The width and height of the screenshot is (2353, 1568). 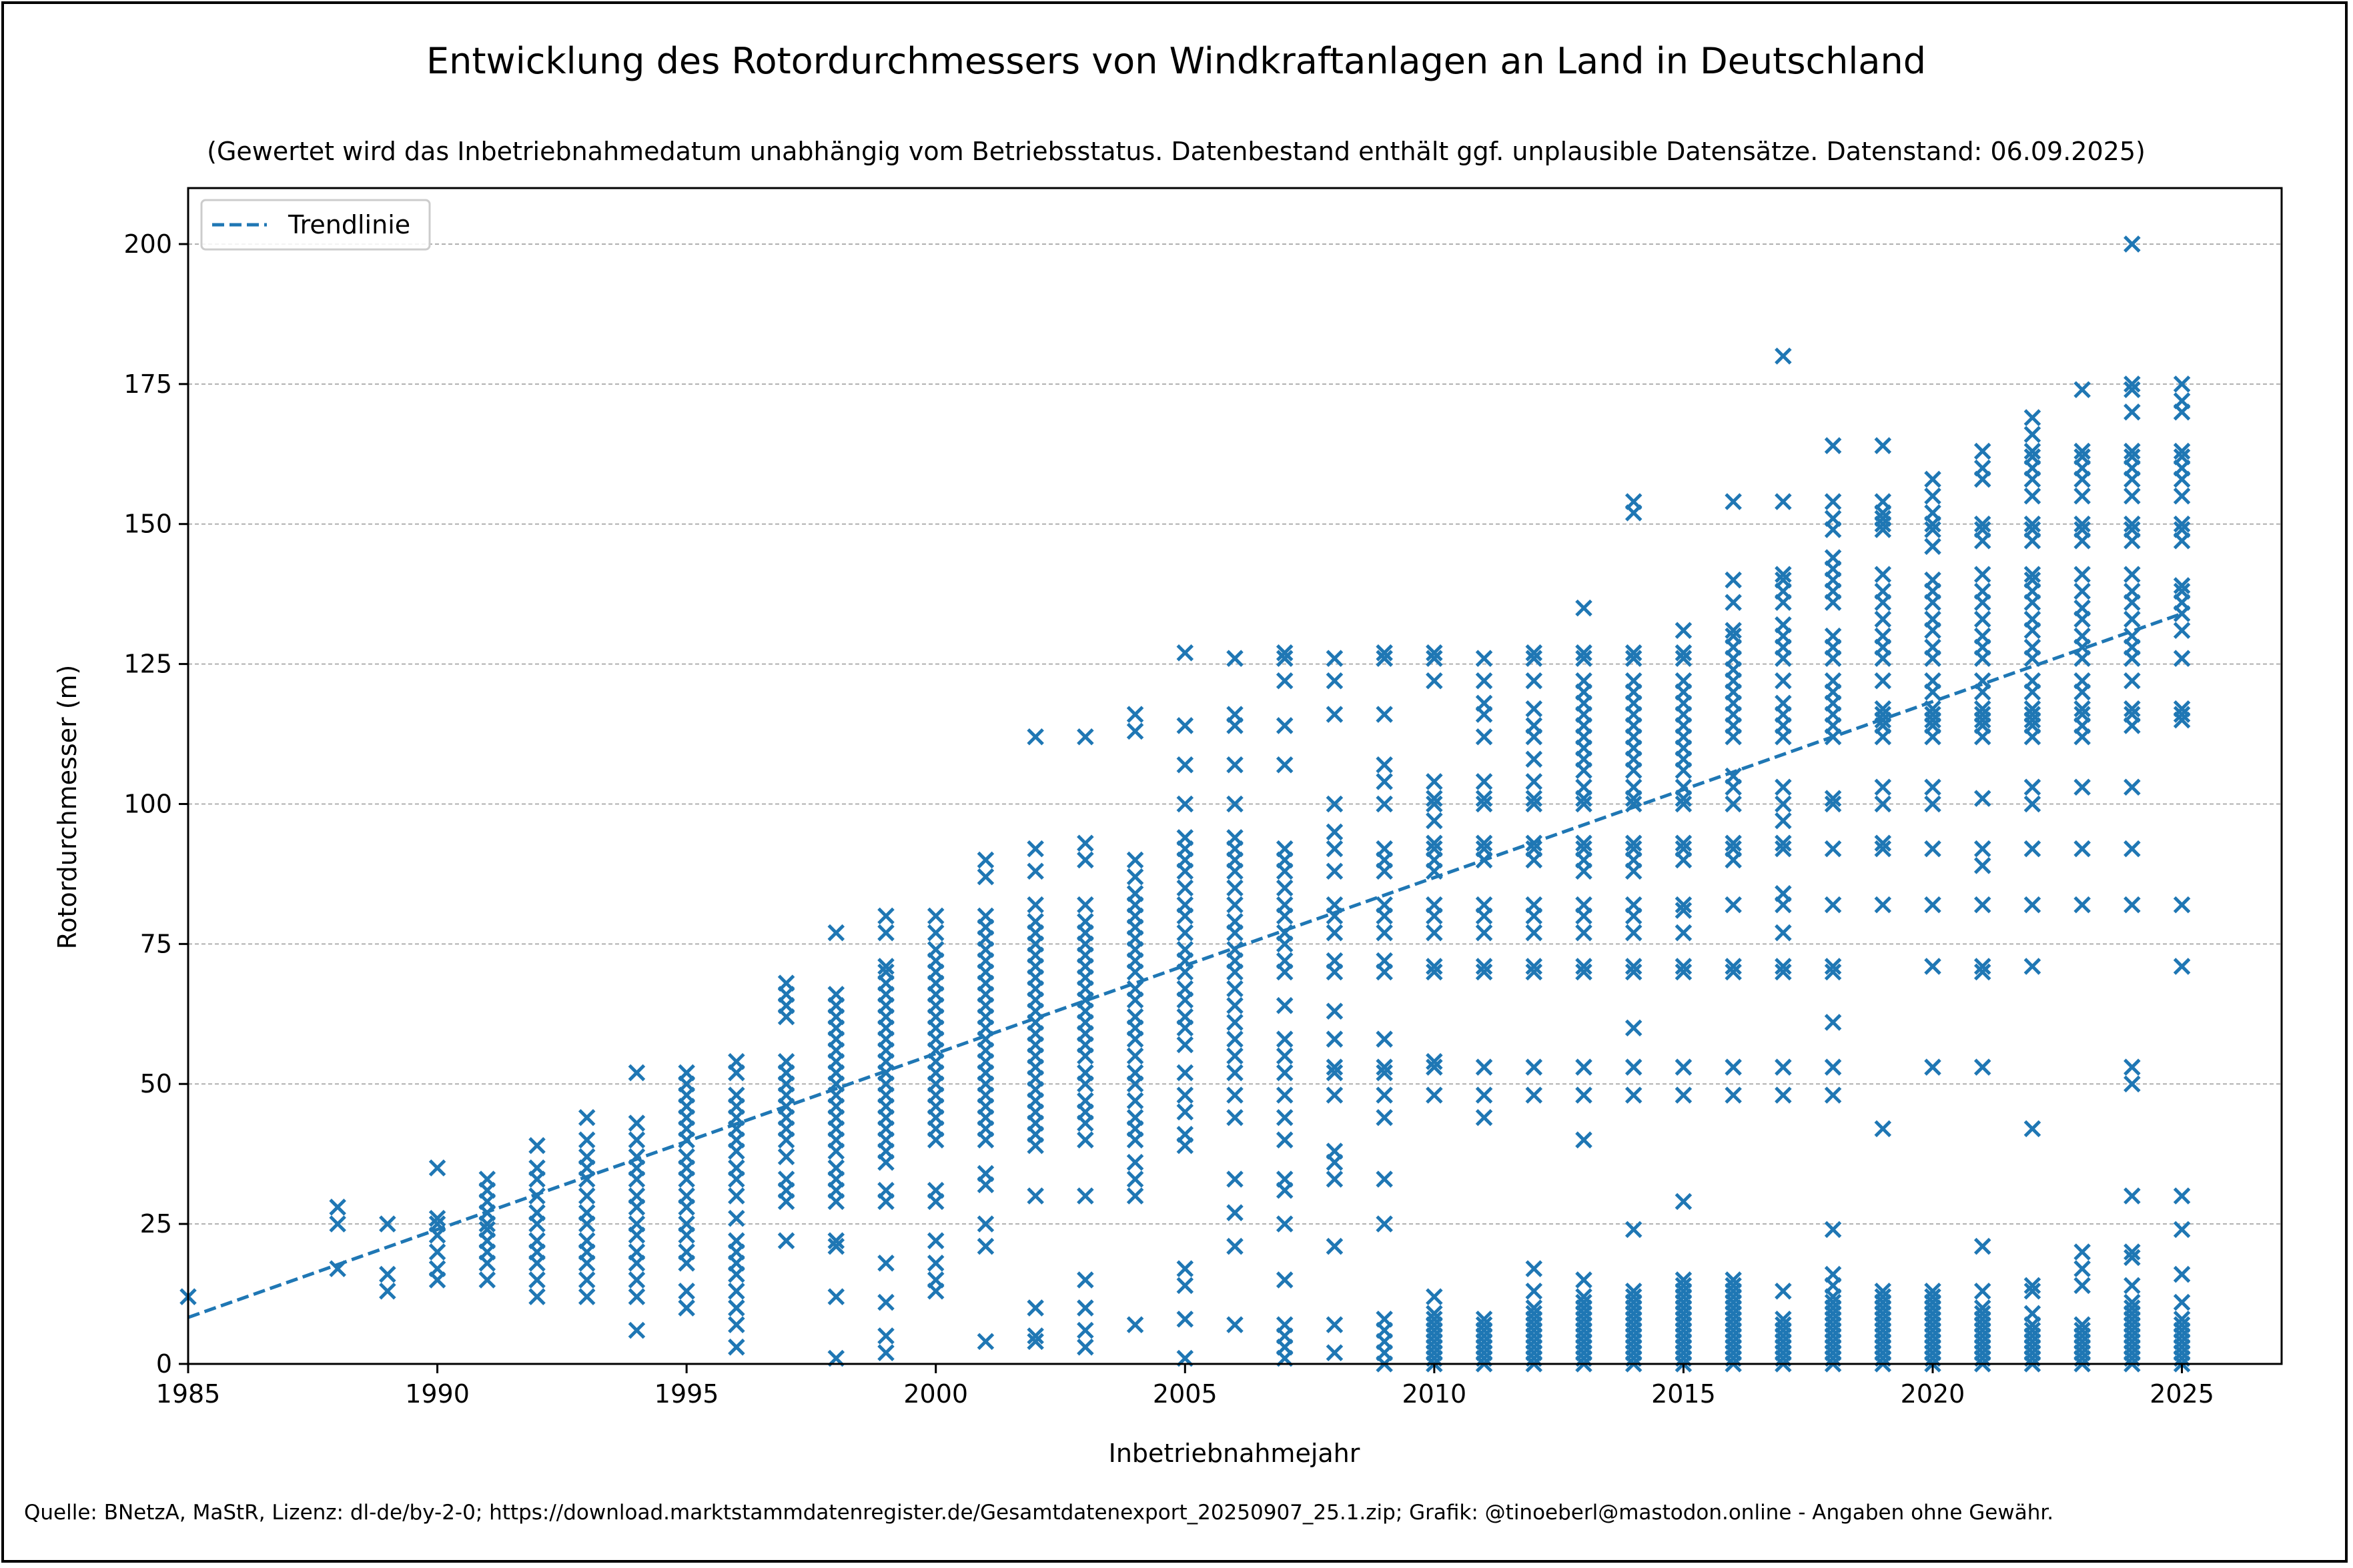 I want to click on y-tick-label: 75, so click(x=156, y=943).